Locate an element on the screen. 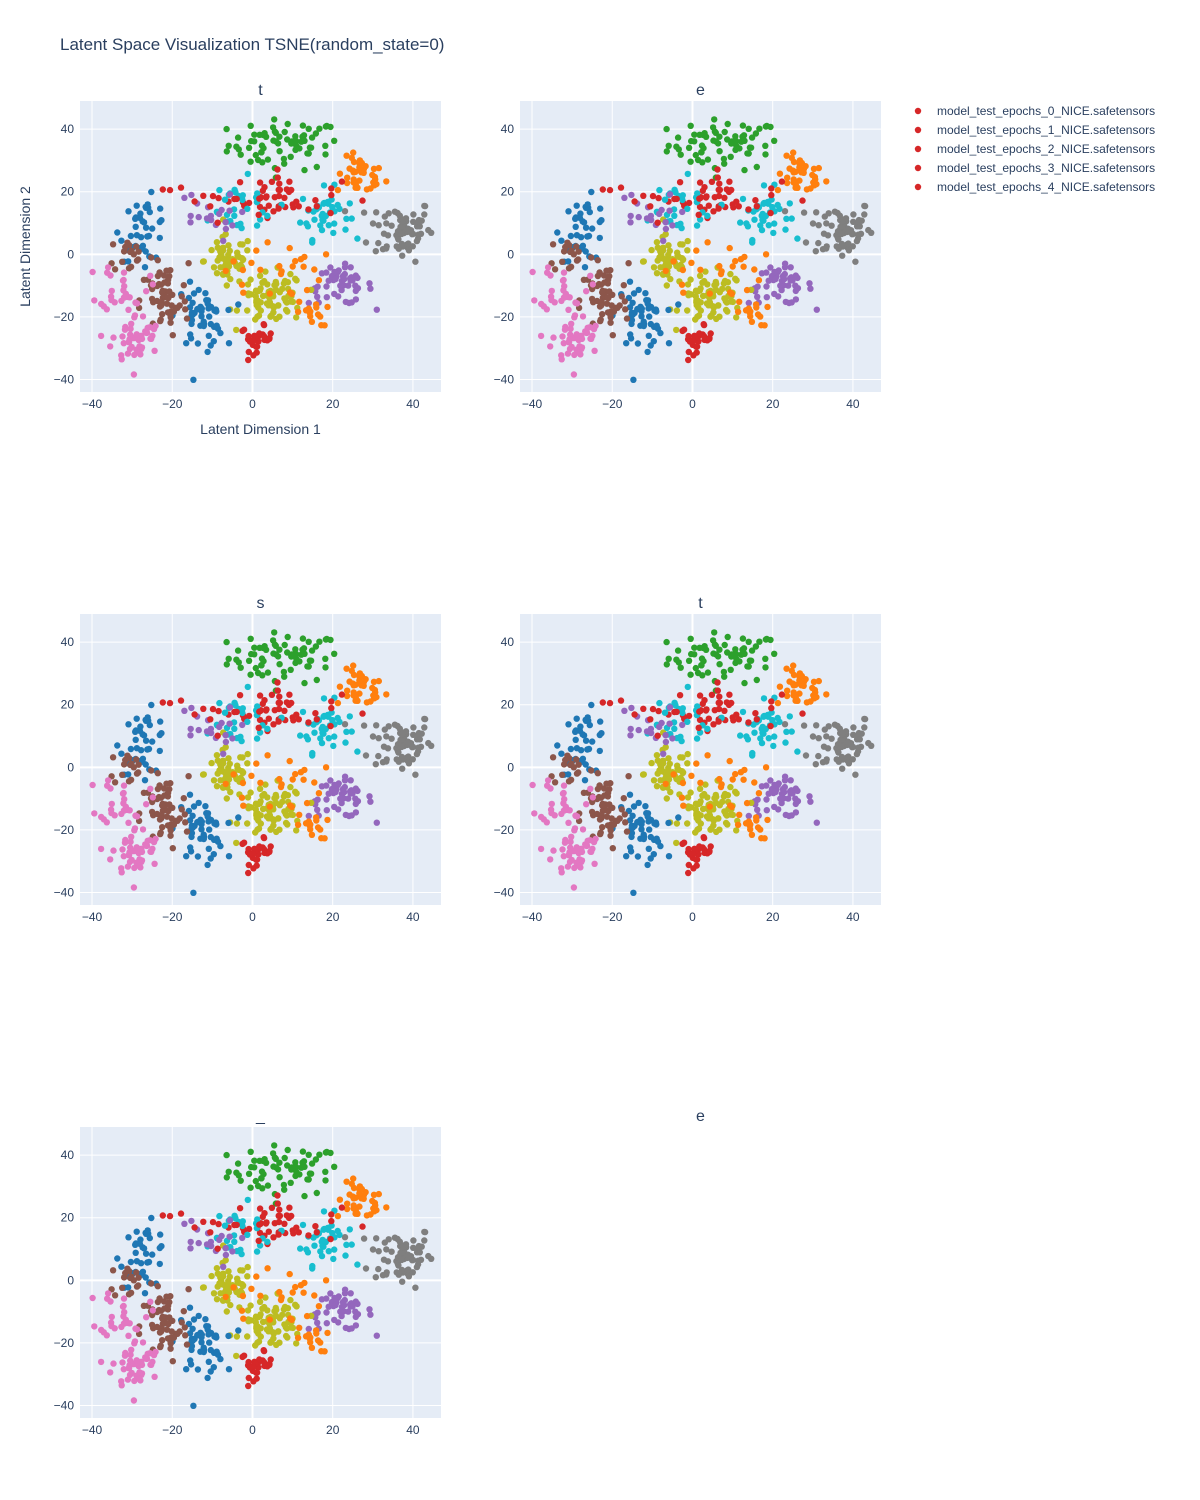 This screenshot has width=1200, height=1500. legend-item: model_test_epochs_0_NICE.safetensors is located at coordinates (1034, 111).